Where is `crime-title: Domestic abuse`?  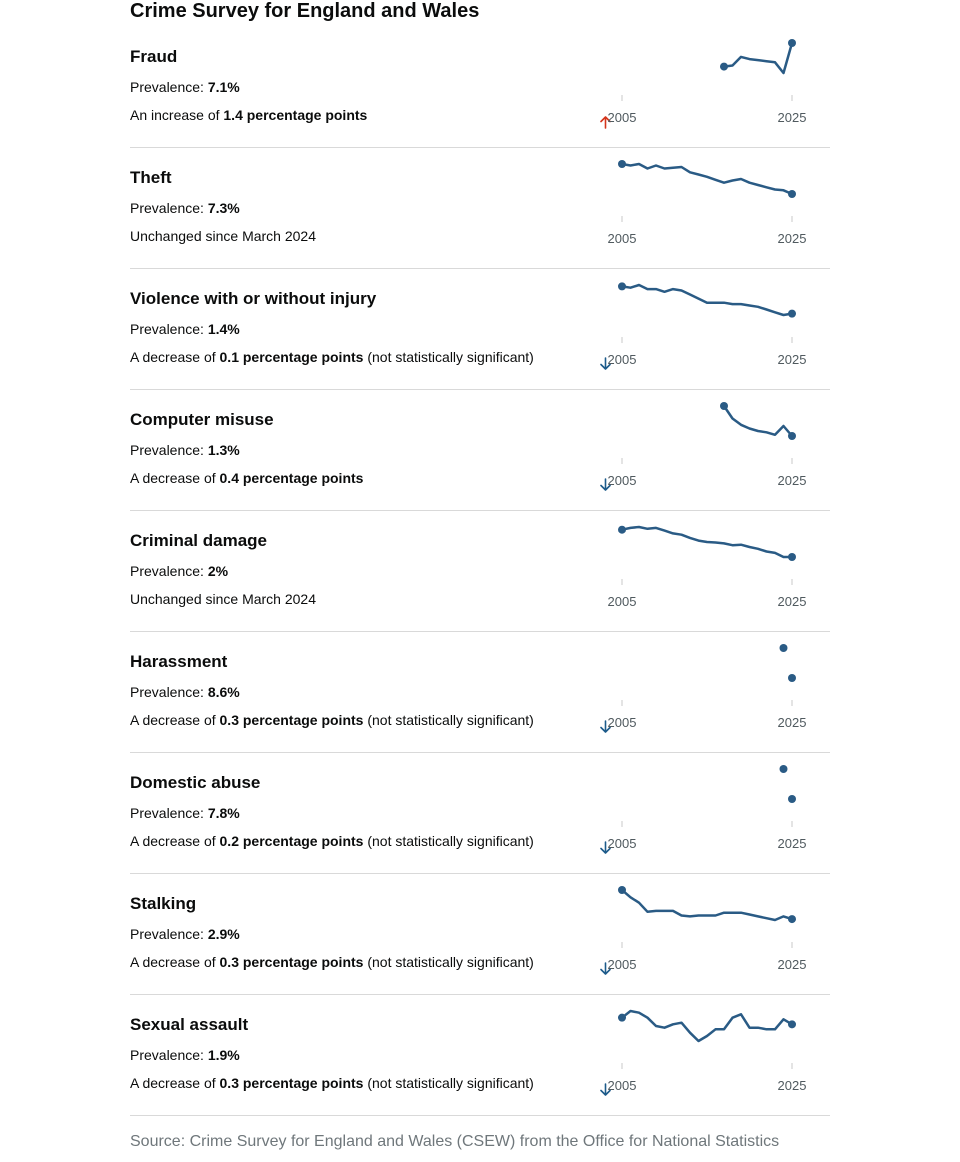
crime-title: Domestic abuse is located at coordinates (195, 782).